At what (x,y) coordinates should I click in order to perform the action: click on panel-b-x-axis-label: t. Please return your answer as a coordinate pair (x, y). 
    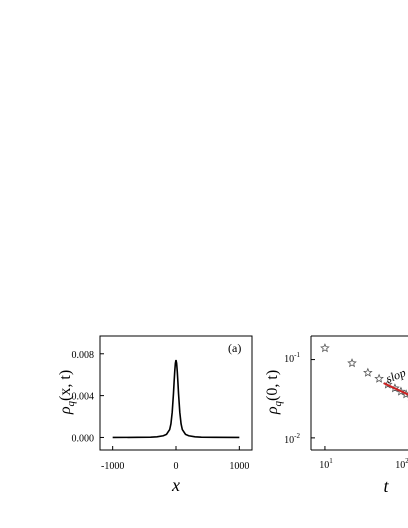
    Looking at the image, I should click on (386, 486).